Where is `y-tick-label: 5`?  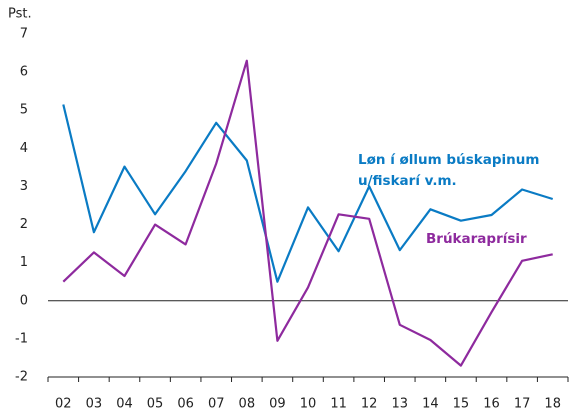 y-tick-label: 5 is located at coordinates (24, 110).